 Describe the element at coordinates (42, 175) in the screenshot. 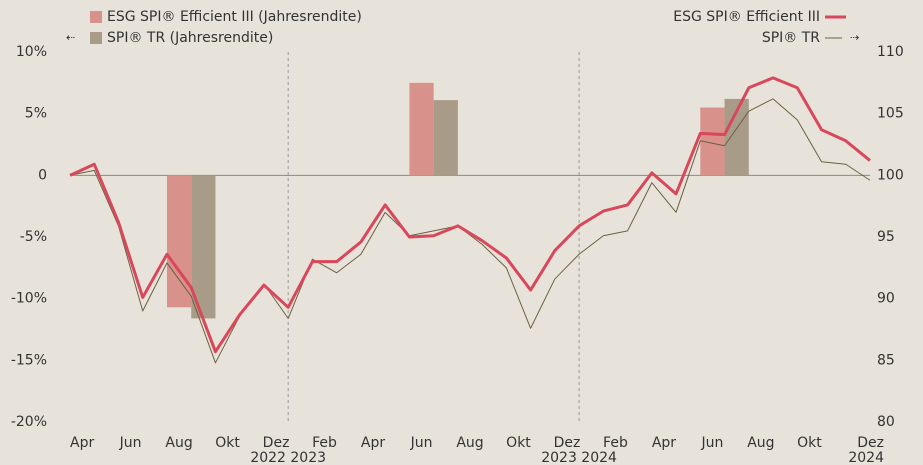

I see `y-tick-label: 0` at that location.